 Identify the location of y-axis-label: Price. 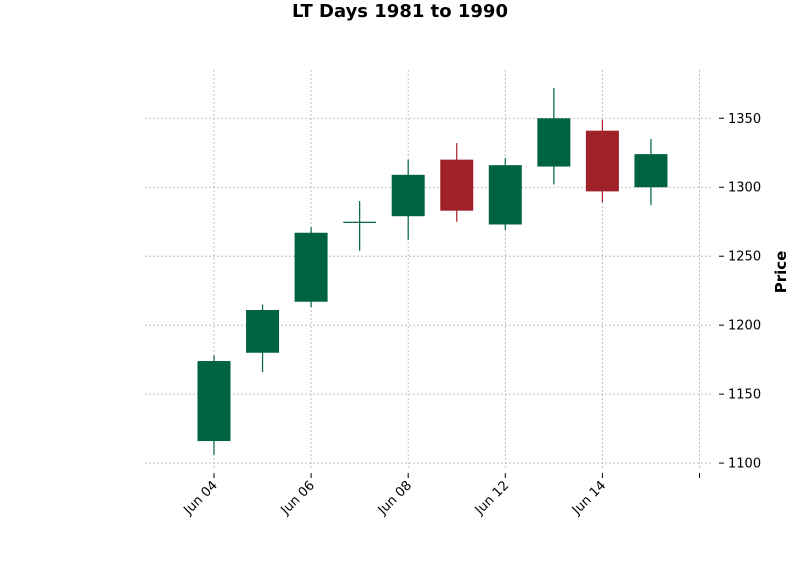
(781, 272).